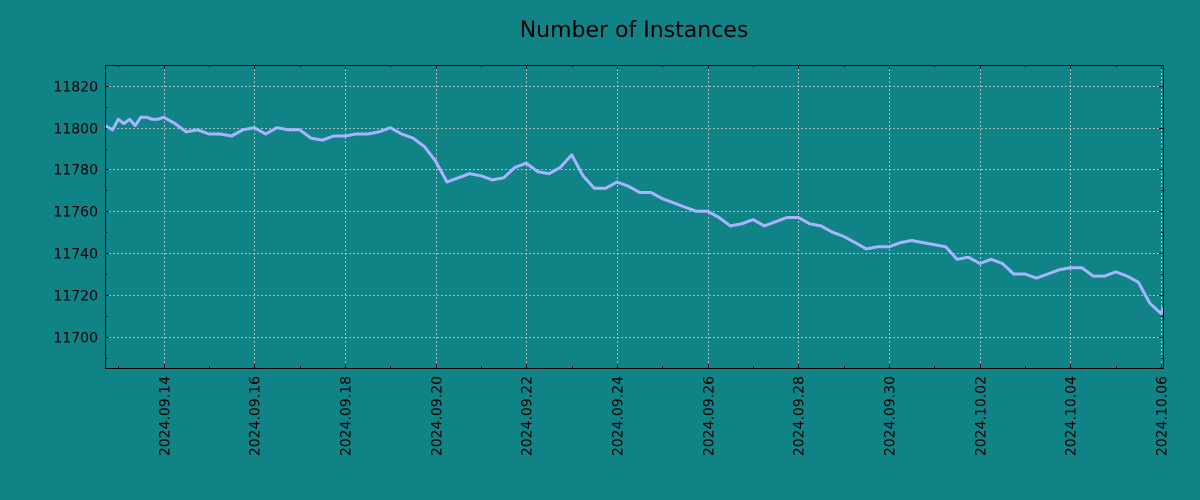  What do you see at coordinates (75, 339) in the screenshot?
I see `y-tick-label: 11700` at bounding box center [75, 339].